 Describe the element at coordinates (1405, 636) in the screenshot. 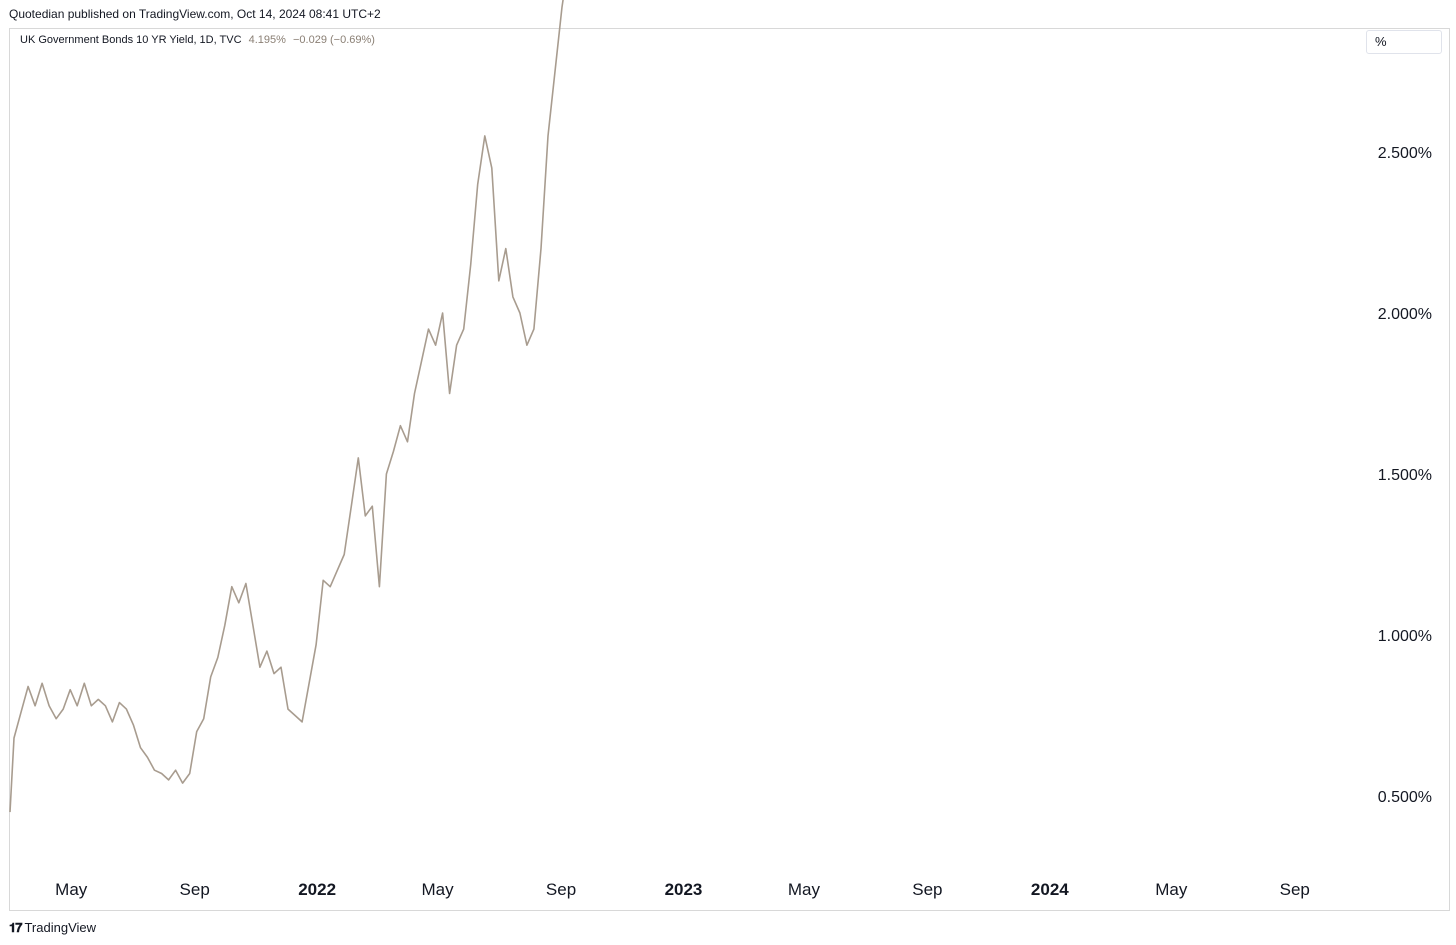

I see `y-tick-label: 1.000%` at that location.